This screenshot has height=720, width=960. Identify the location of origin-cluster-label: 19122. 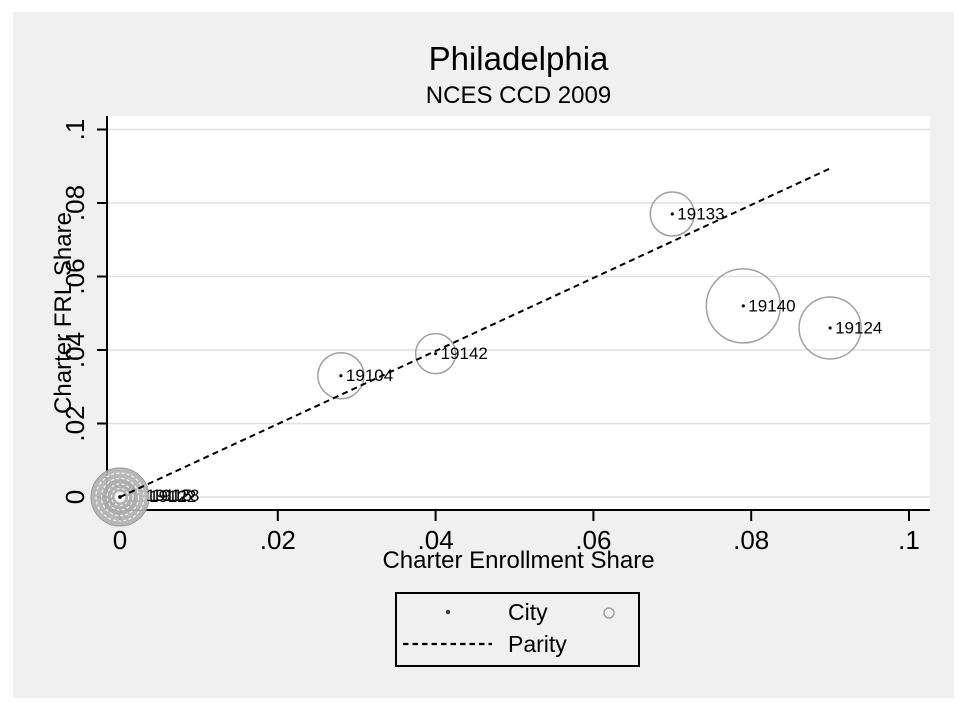
(172, 496).